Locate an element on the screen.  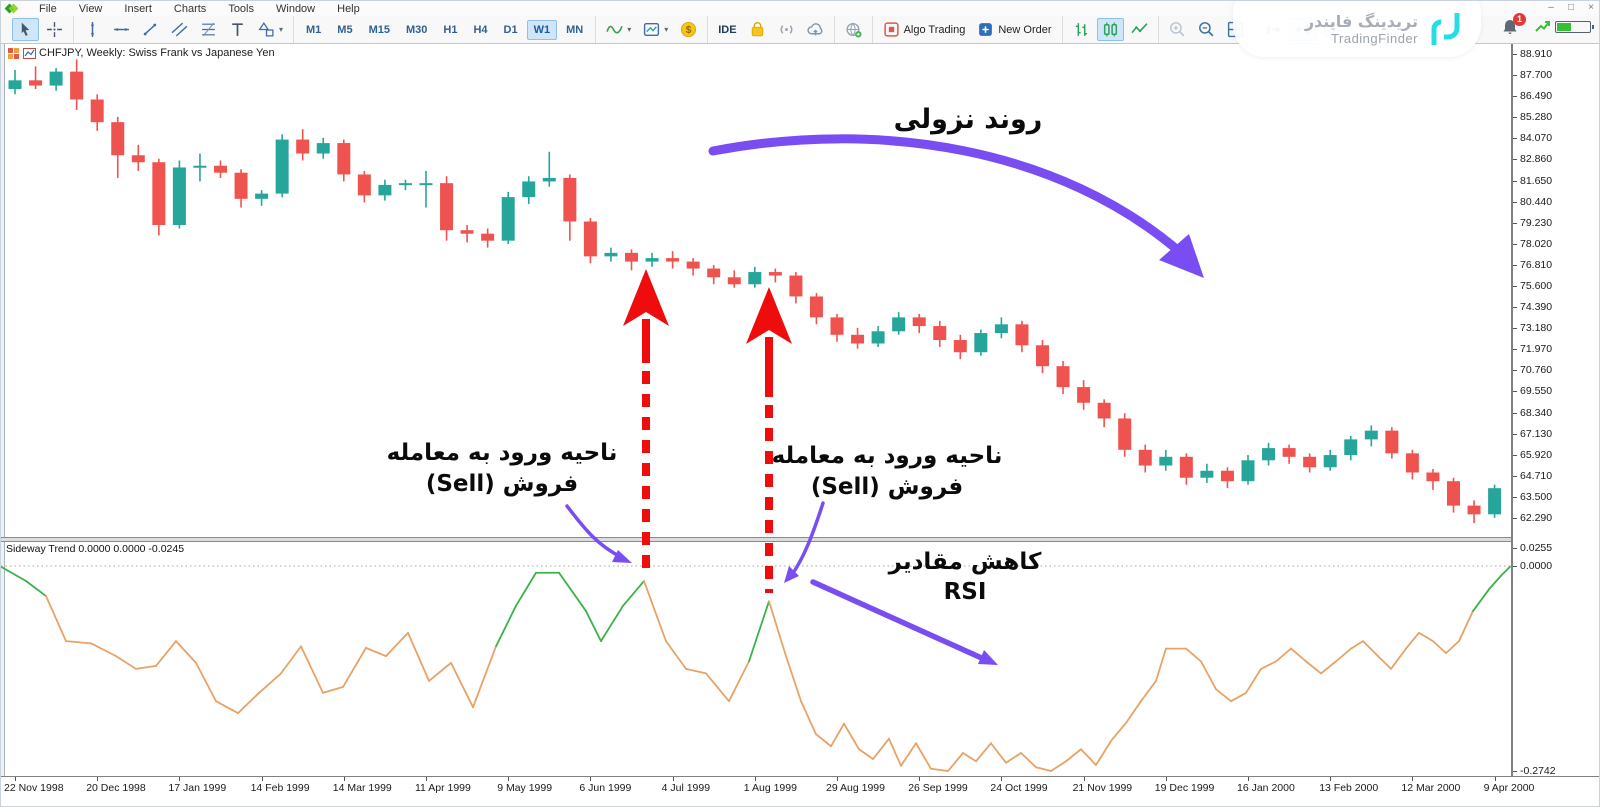
new-order-button: New Order is located at coordinates (1014, 29).